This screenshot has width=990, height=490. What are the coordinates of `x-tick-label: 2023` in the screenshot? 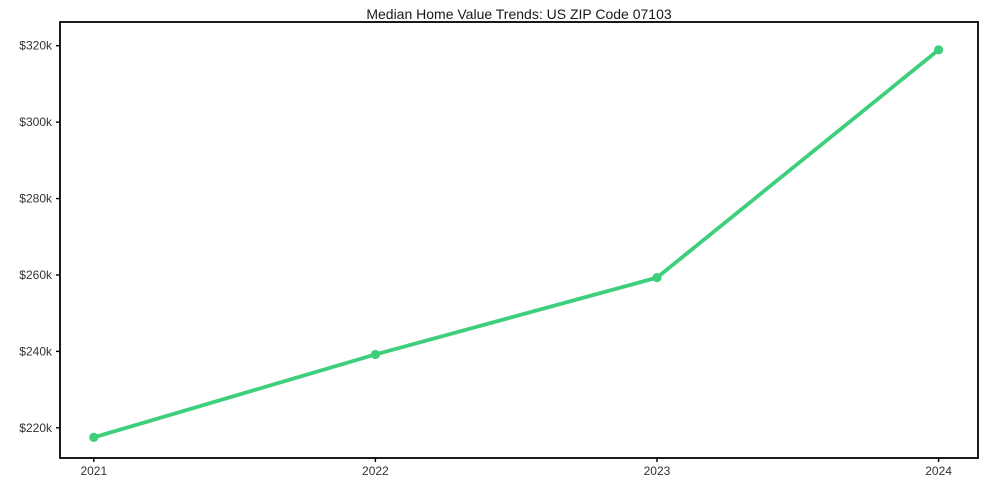 It's located at (657, 471).